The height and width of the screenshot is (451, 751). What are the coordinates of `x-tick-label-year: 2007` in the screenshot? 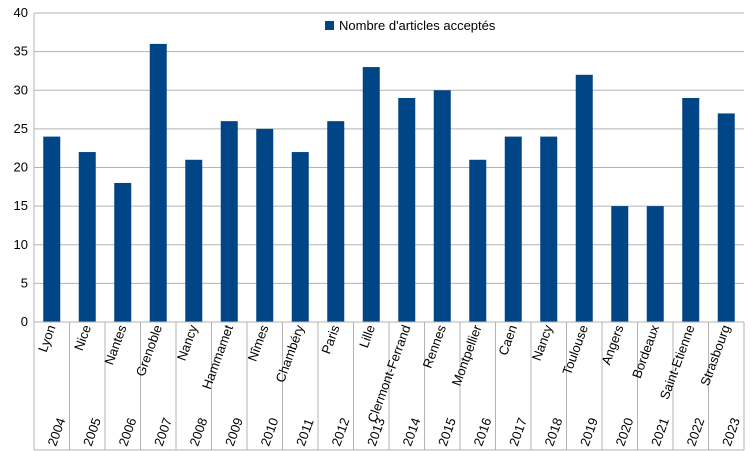 It's located at (163, 432).